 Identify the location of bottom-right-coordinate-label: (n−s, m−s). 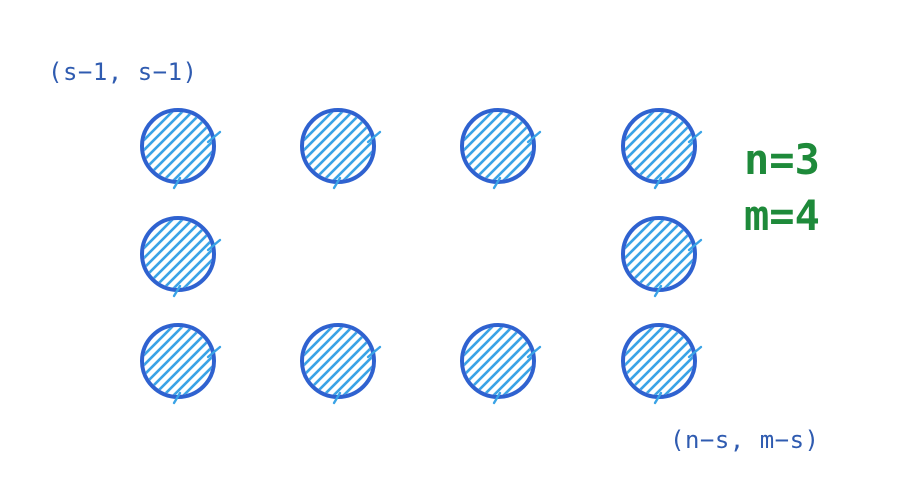
(745, 440).